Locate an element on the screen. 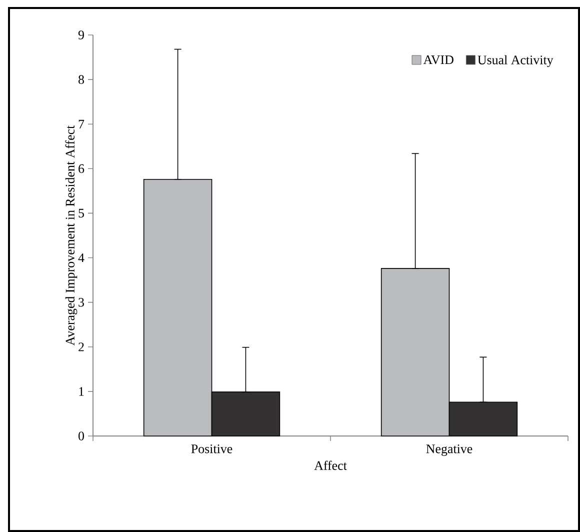 The image size is (580, 532). y-axis-title: Averaged Improvement in Resident Affect is located at coordinates (71, 235).